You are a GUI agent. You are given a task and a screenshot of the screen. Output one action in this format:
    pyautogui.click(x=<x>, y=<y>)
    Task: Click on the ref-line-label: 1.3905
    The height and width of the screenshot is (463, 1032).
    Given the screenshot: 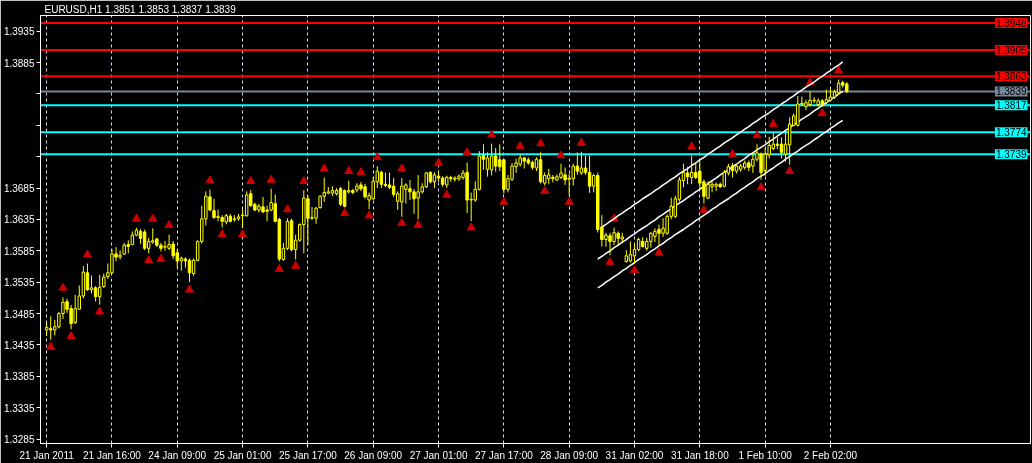 What is the action you would take?
    pyautogui.click(x=1011, y=51)
    